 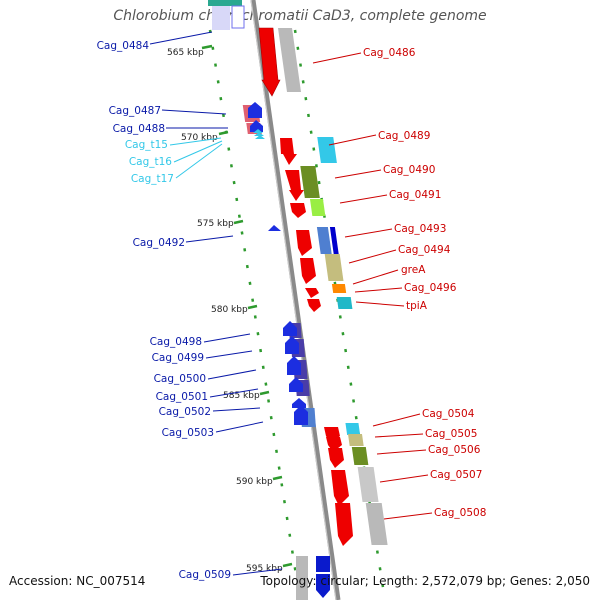 I want to click on gene-cag-0498-arrow, so click(x=290, y=328).